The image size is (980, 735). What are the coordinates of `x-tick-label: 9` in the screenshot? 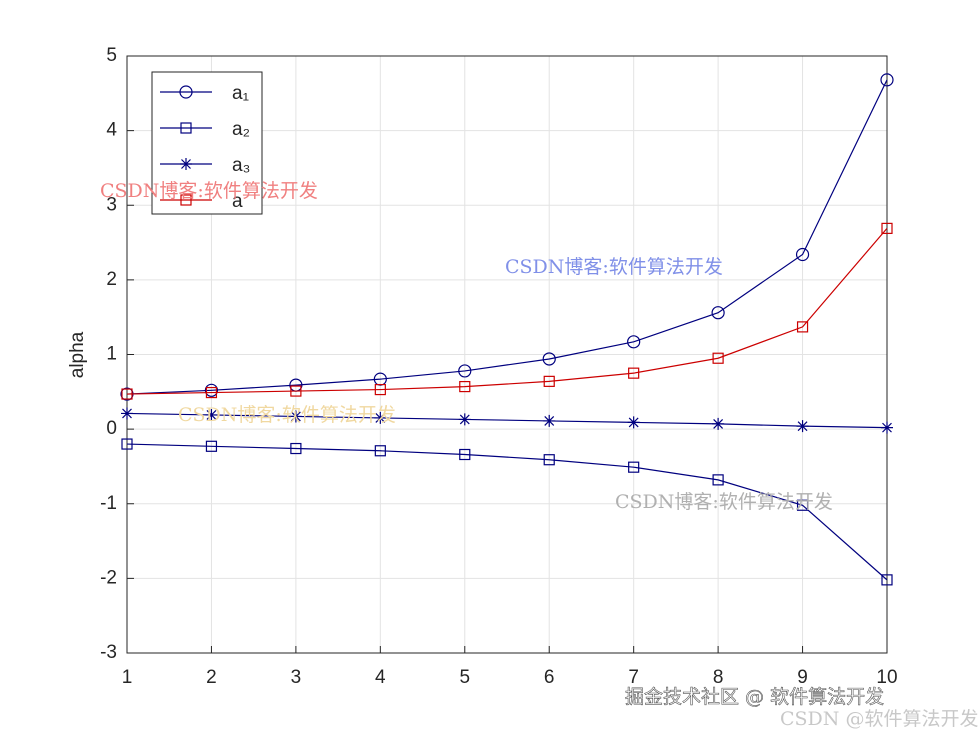 It's located at (802, 677).